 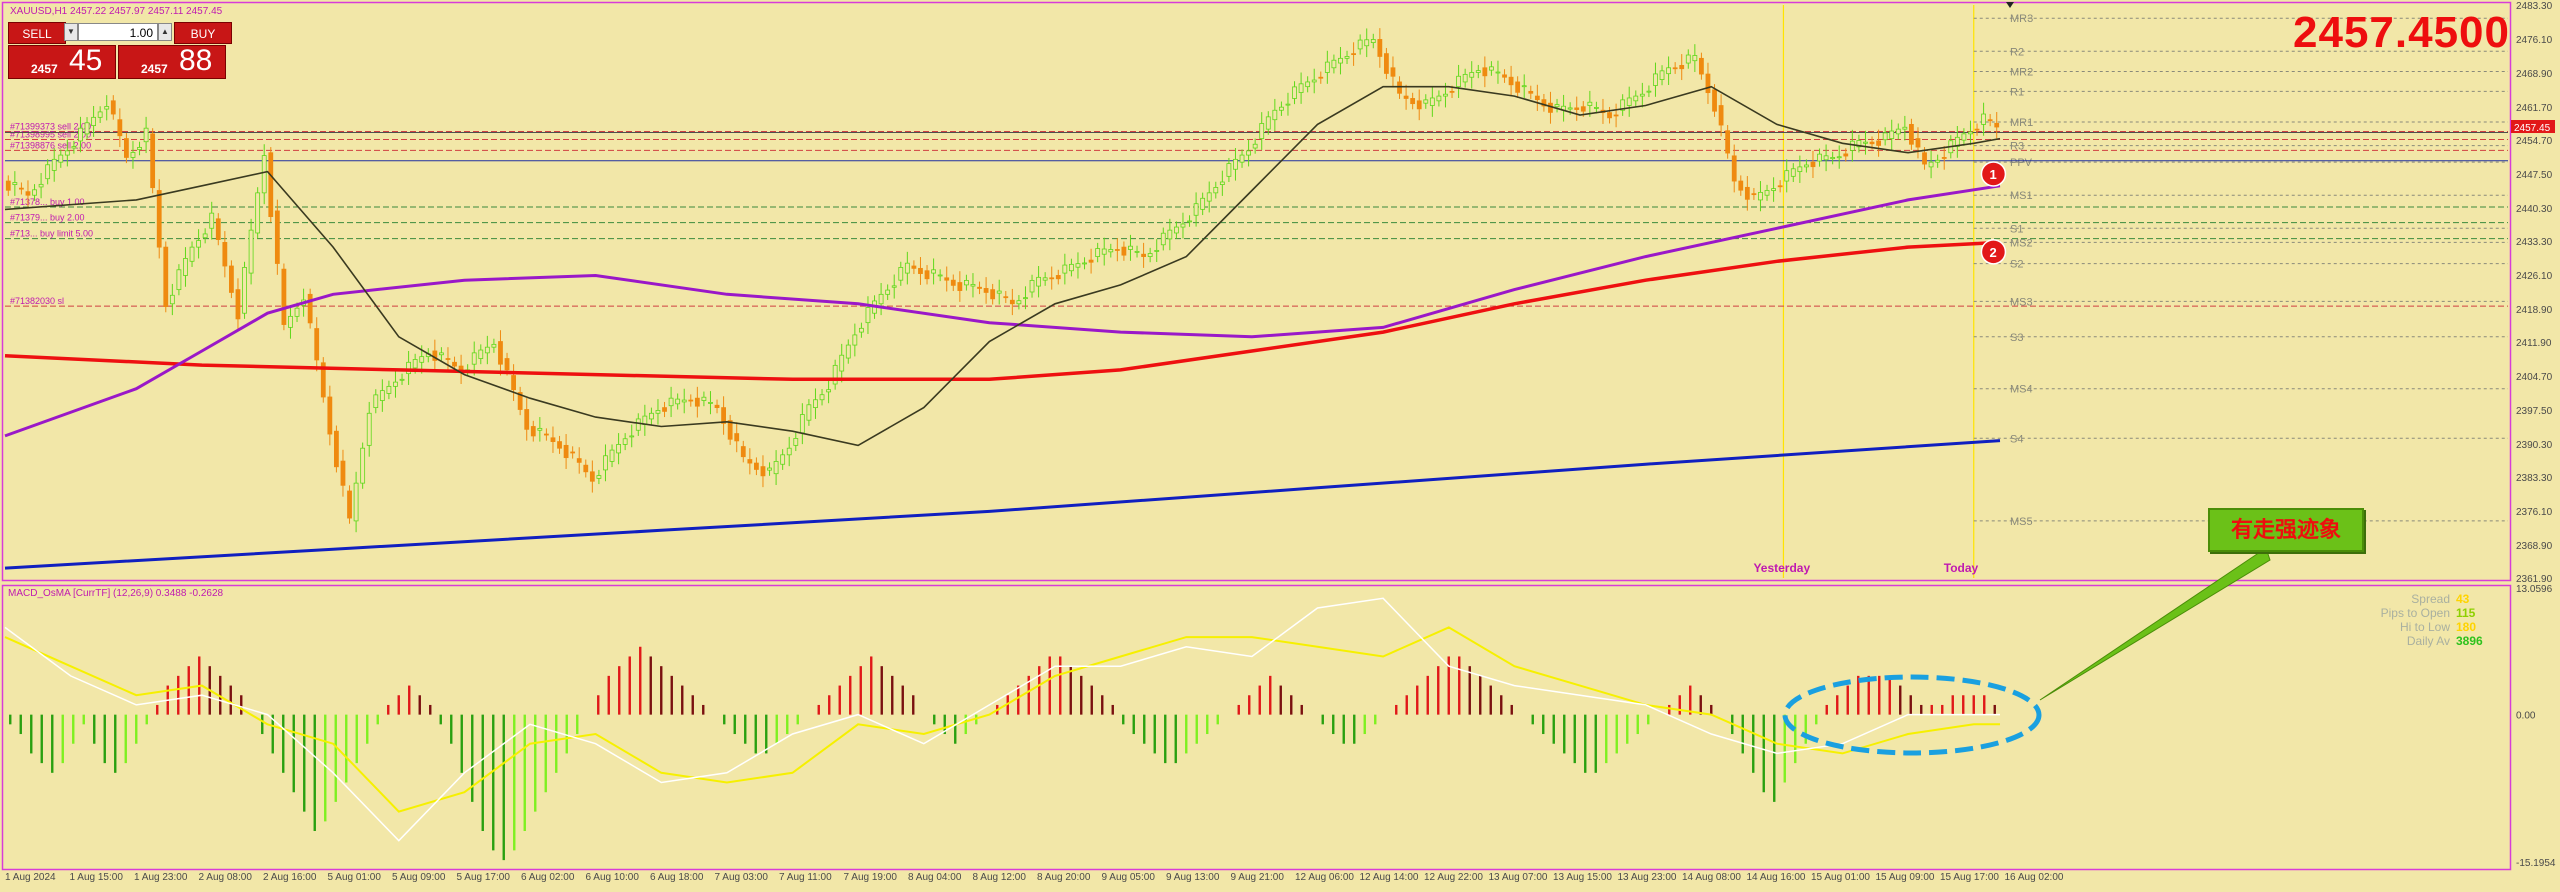 What do you see at coordinates (62, 61) in the screenshot?
I see `bid-price-button: 2457 45` at bounding box center [62, 61].